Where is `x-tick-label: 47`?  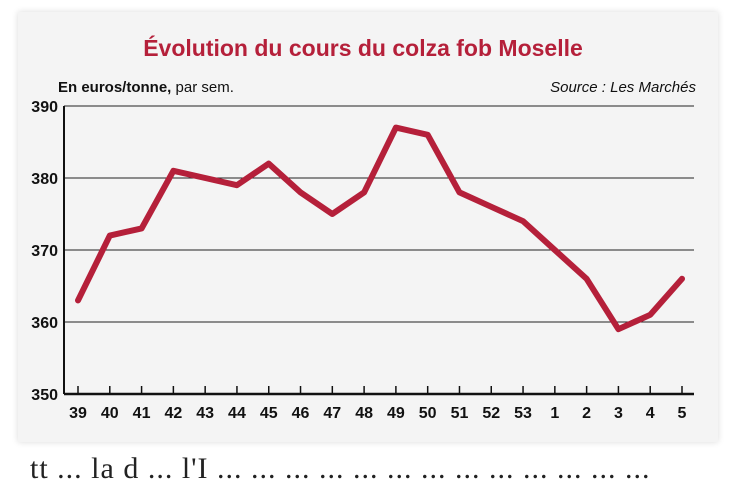 x-tick-label: 47 is located at coordinates (332, 413).